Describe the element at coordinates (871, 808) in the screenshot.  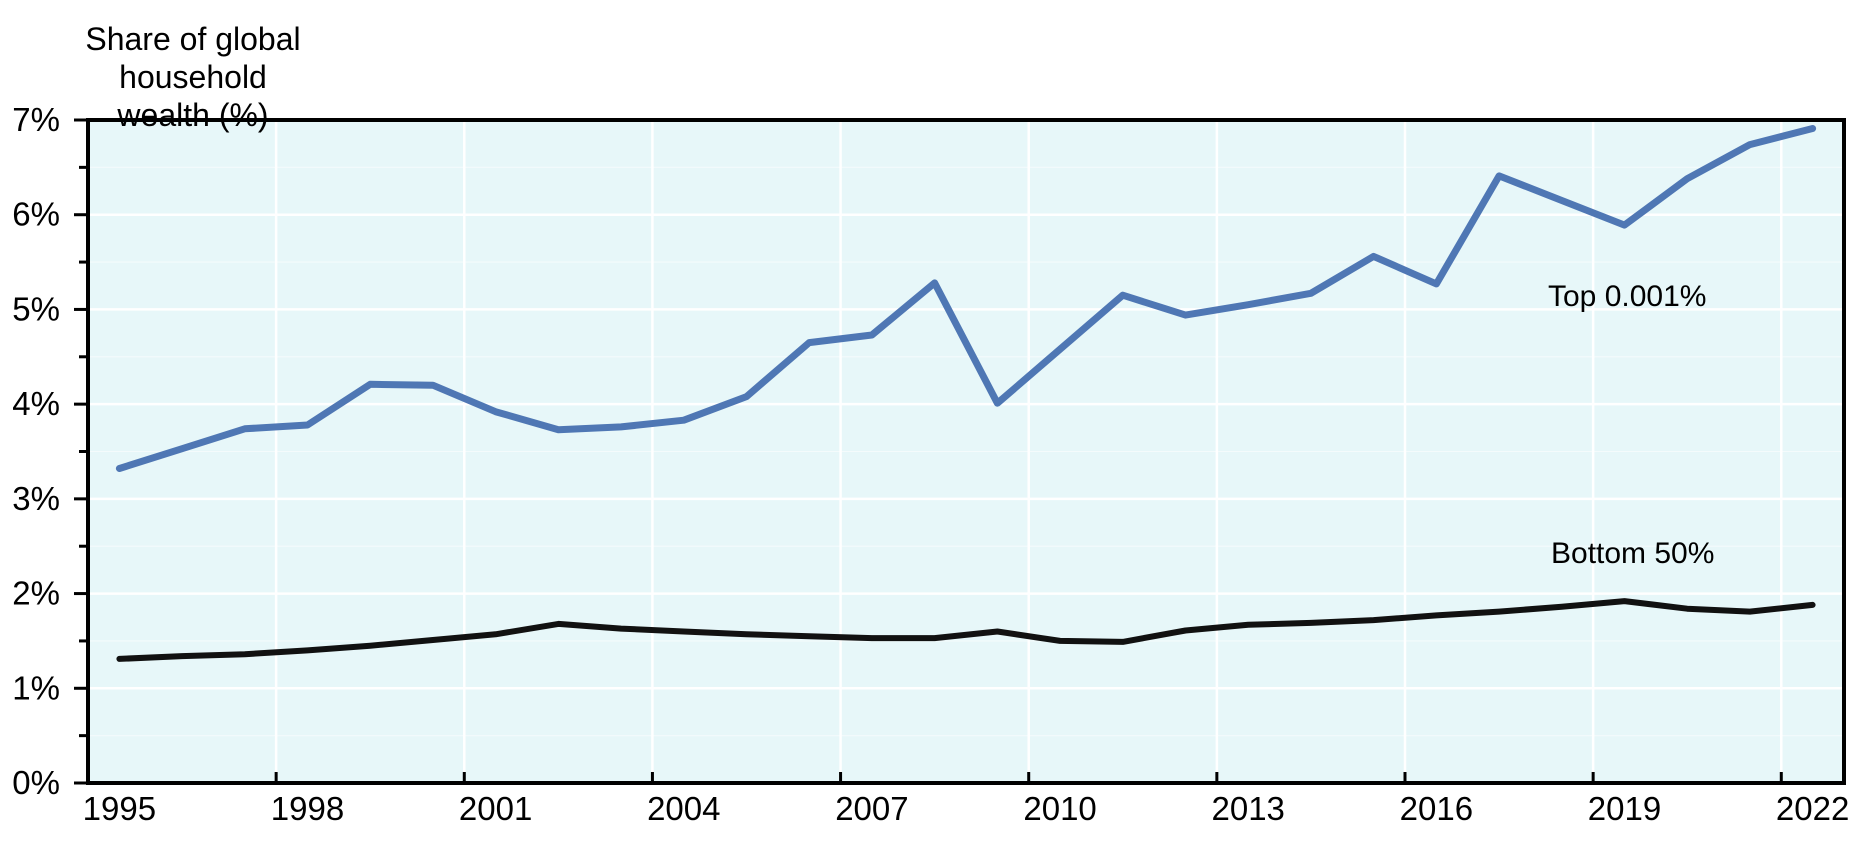
I see `x-tick-label: 2007` at that location.